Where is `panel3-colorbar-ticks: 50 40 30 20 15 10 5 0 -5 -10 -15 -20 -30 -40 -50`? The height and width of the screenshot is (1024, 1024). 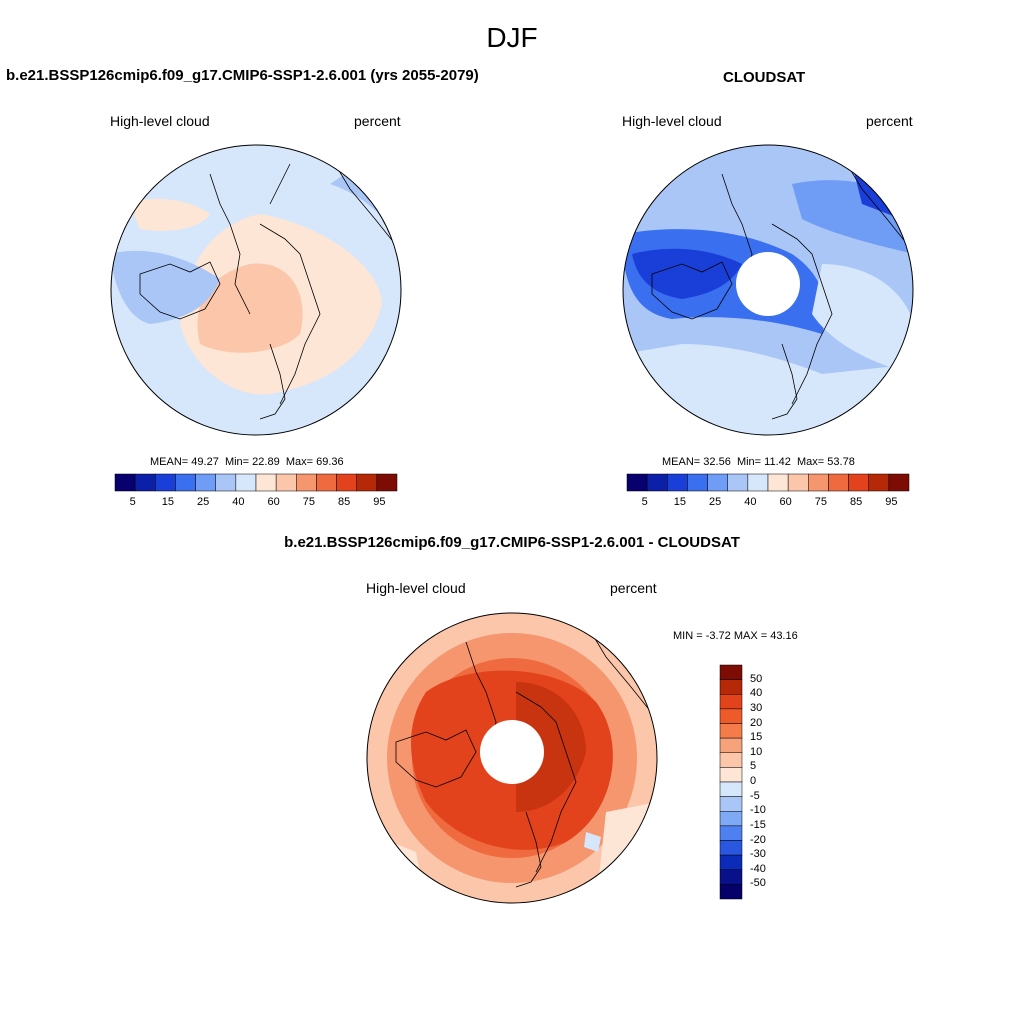 panel3-colorbar-ticks: 50 40 30 20 15 10 5 0 -5 -10 -15 -20 -30 -40 -50 is located at coordinates (765, 782).